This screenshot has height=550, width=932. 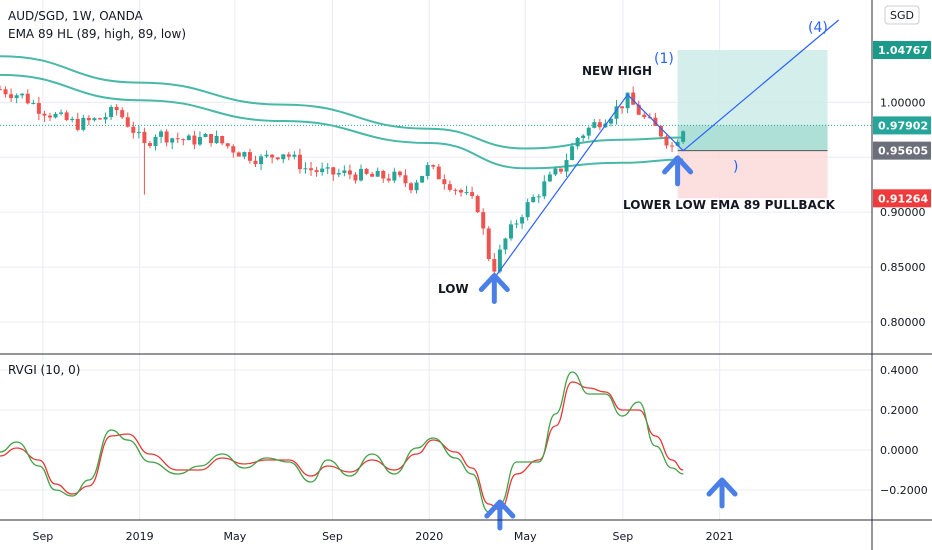 I want to click on price-tag-value: 1.04767, so click(x=903, y=50).